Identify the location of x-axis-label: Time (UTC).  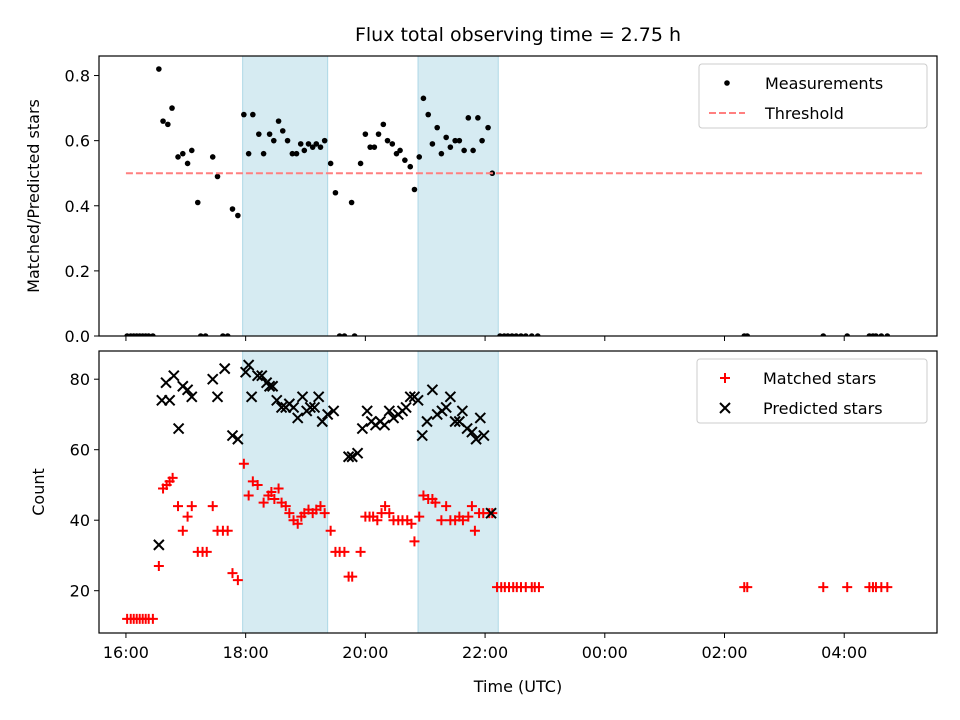
(517, 686).